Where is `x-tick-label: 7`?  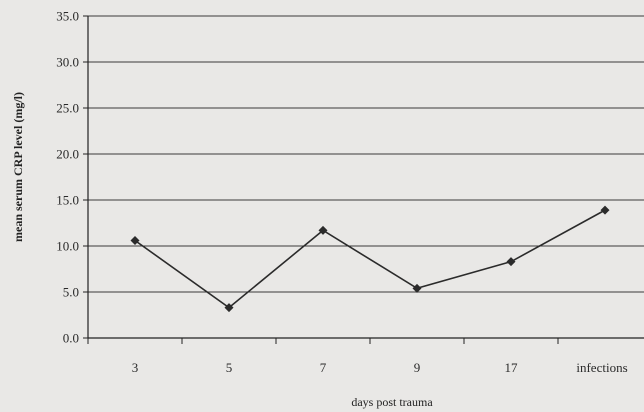
x-tick-label: 7 is located at coordinates (323, 367).